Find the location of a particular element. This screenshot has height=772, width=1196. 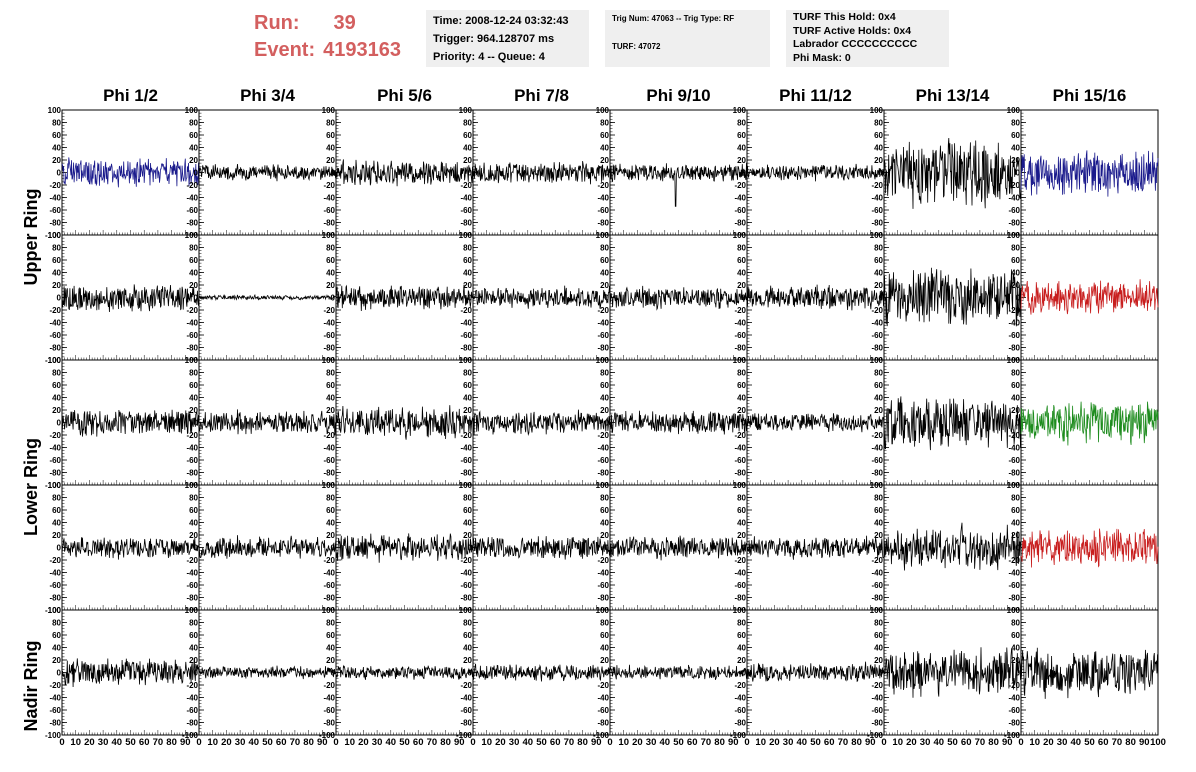

x-tick-label: 70 is located at coordinates (1117, 742).